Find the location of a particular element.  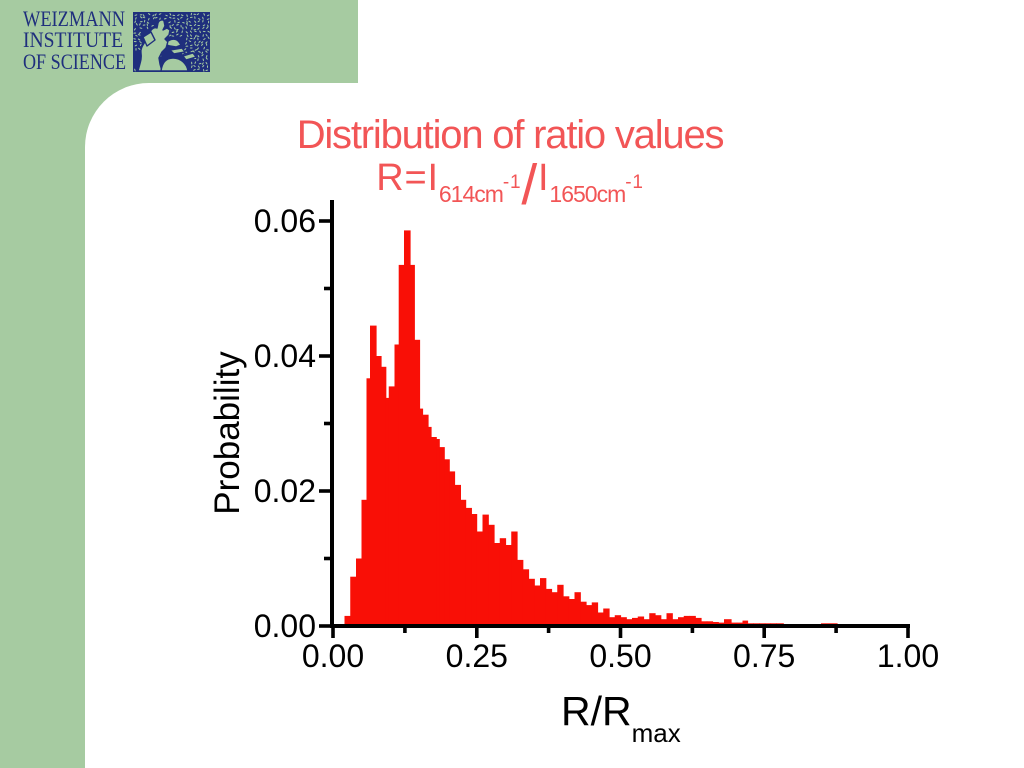

svg-text: 0.02 is located at coordinates (285, 491).